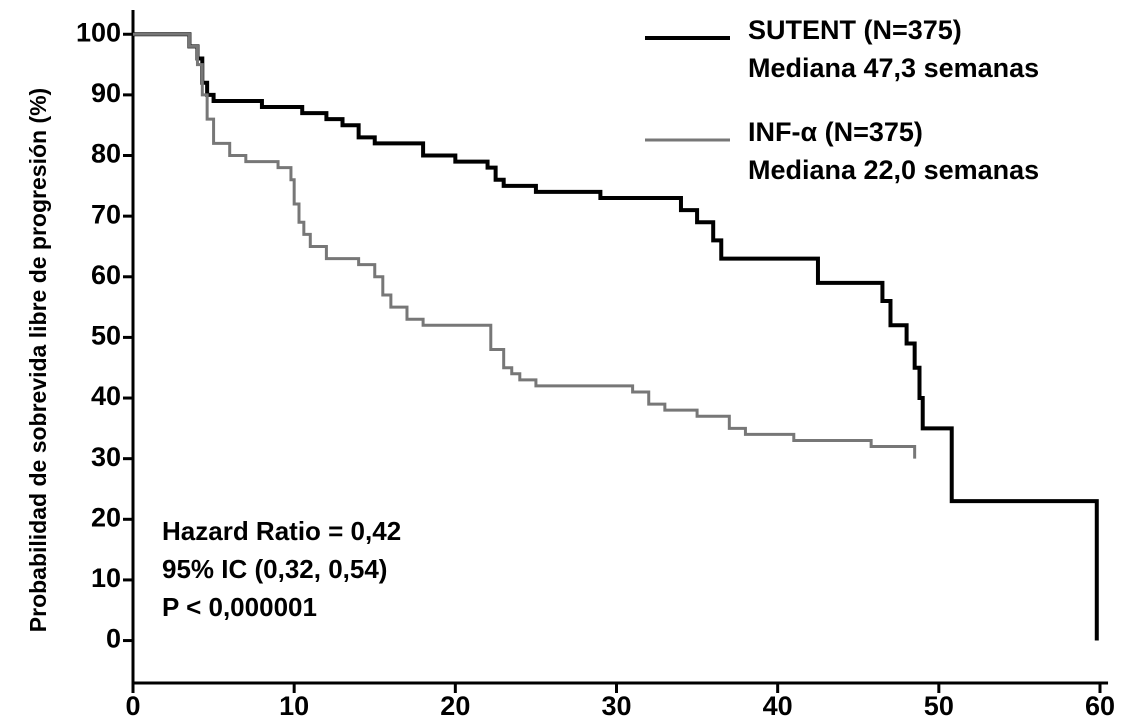 The width and height of the screenshot is (1128, 721). What do you see at coordinates (1100, 706) in the screenshot?
I see `x-tick-label: 60` at bounding box center [1100, 706].